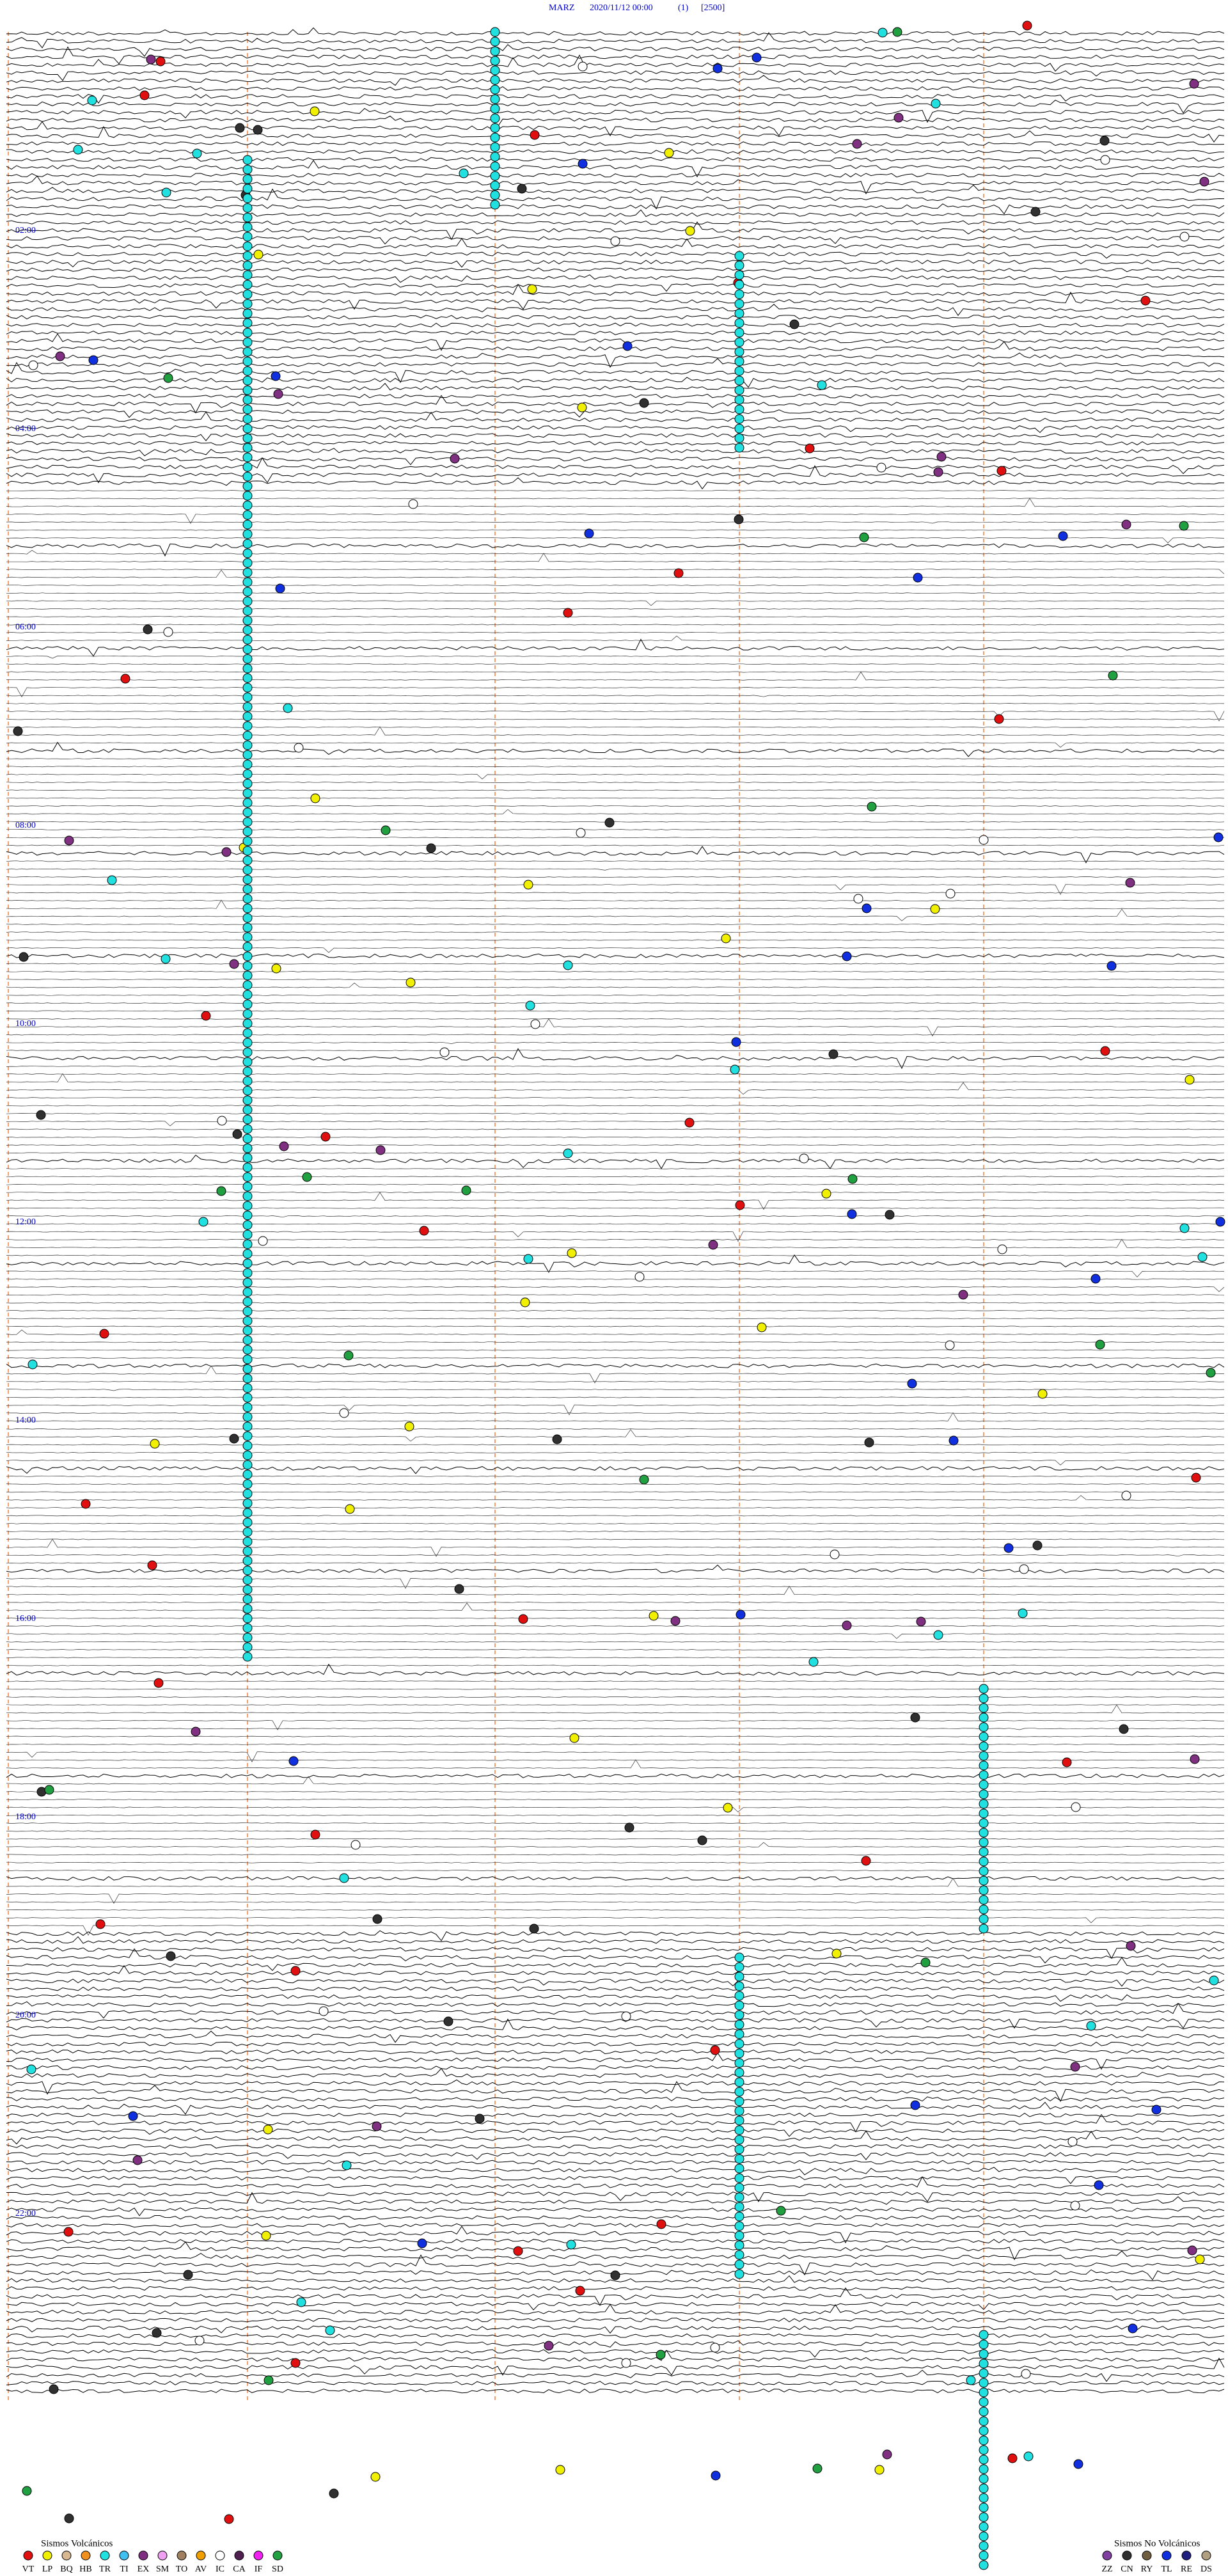 The height and width of the screenshot is (2576, 1228). I want to click on hour-label: 04:00, so click(25, 429).